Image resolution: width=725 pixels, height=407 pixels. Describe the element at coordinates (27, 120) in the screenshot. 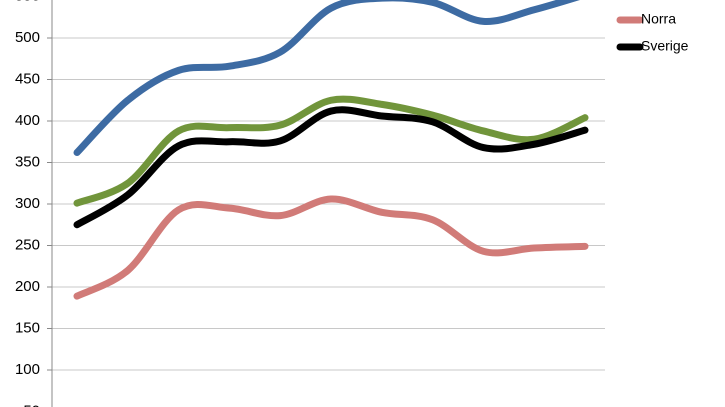

I see `y-tick-label: 400` at that location.